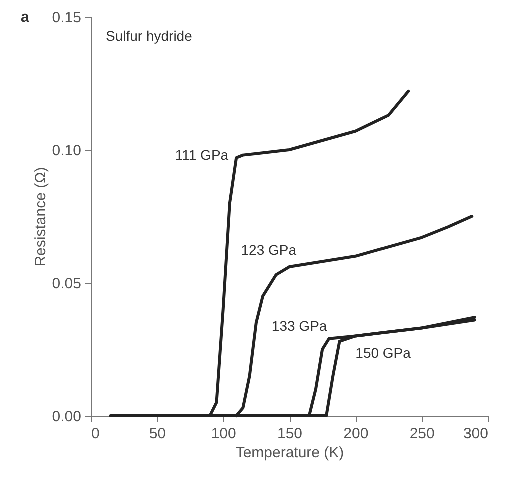  Describe the element at coordinates (300, 326) in the screenshot. I see `series-label: 133 GPa` at that location.